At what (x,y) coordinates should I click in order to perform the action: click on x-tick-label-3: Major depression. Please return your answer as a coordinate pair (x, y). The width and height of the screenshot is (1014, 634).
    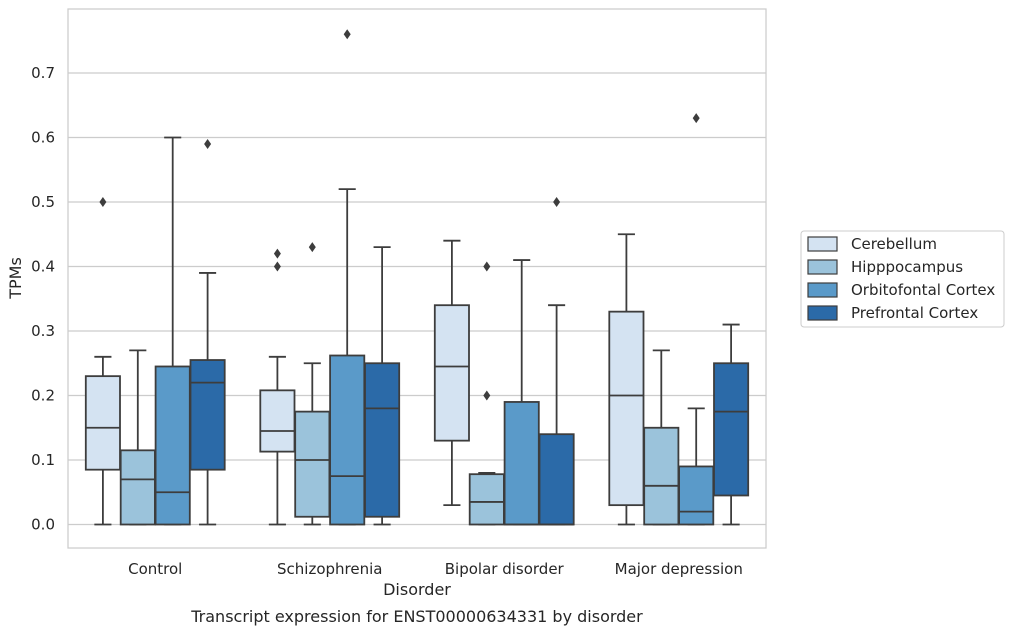
    Looking at the image, I should click on (679, 569).